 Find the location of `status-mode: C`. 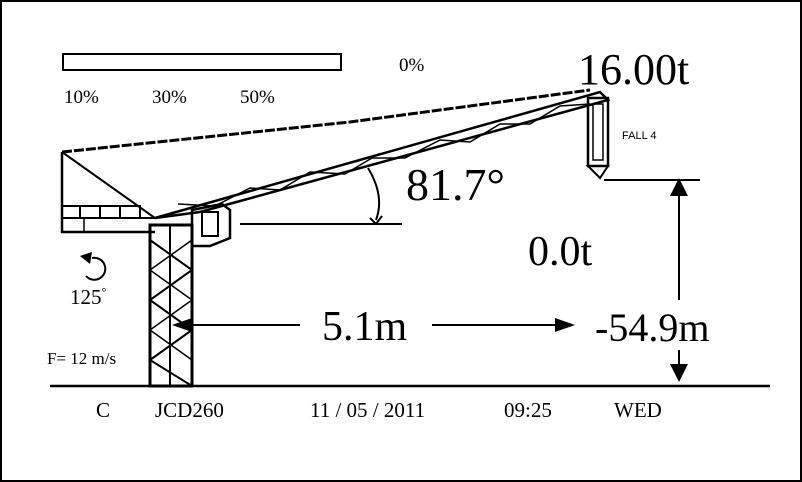

status-mode: C is located at coordinates (103, 410).